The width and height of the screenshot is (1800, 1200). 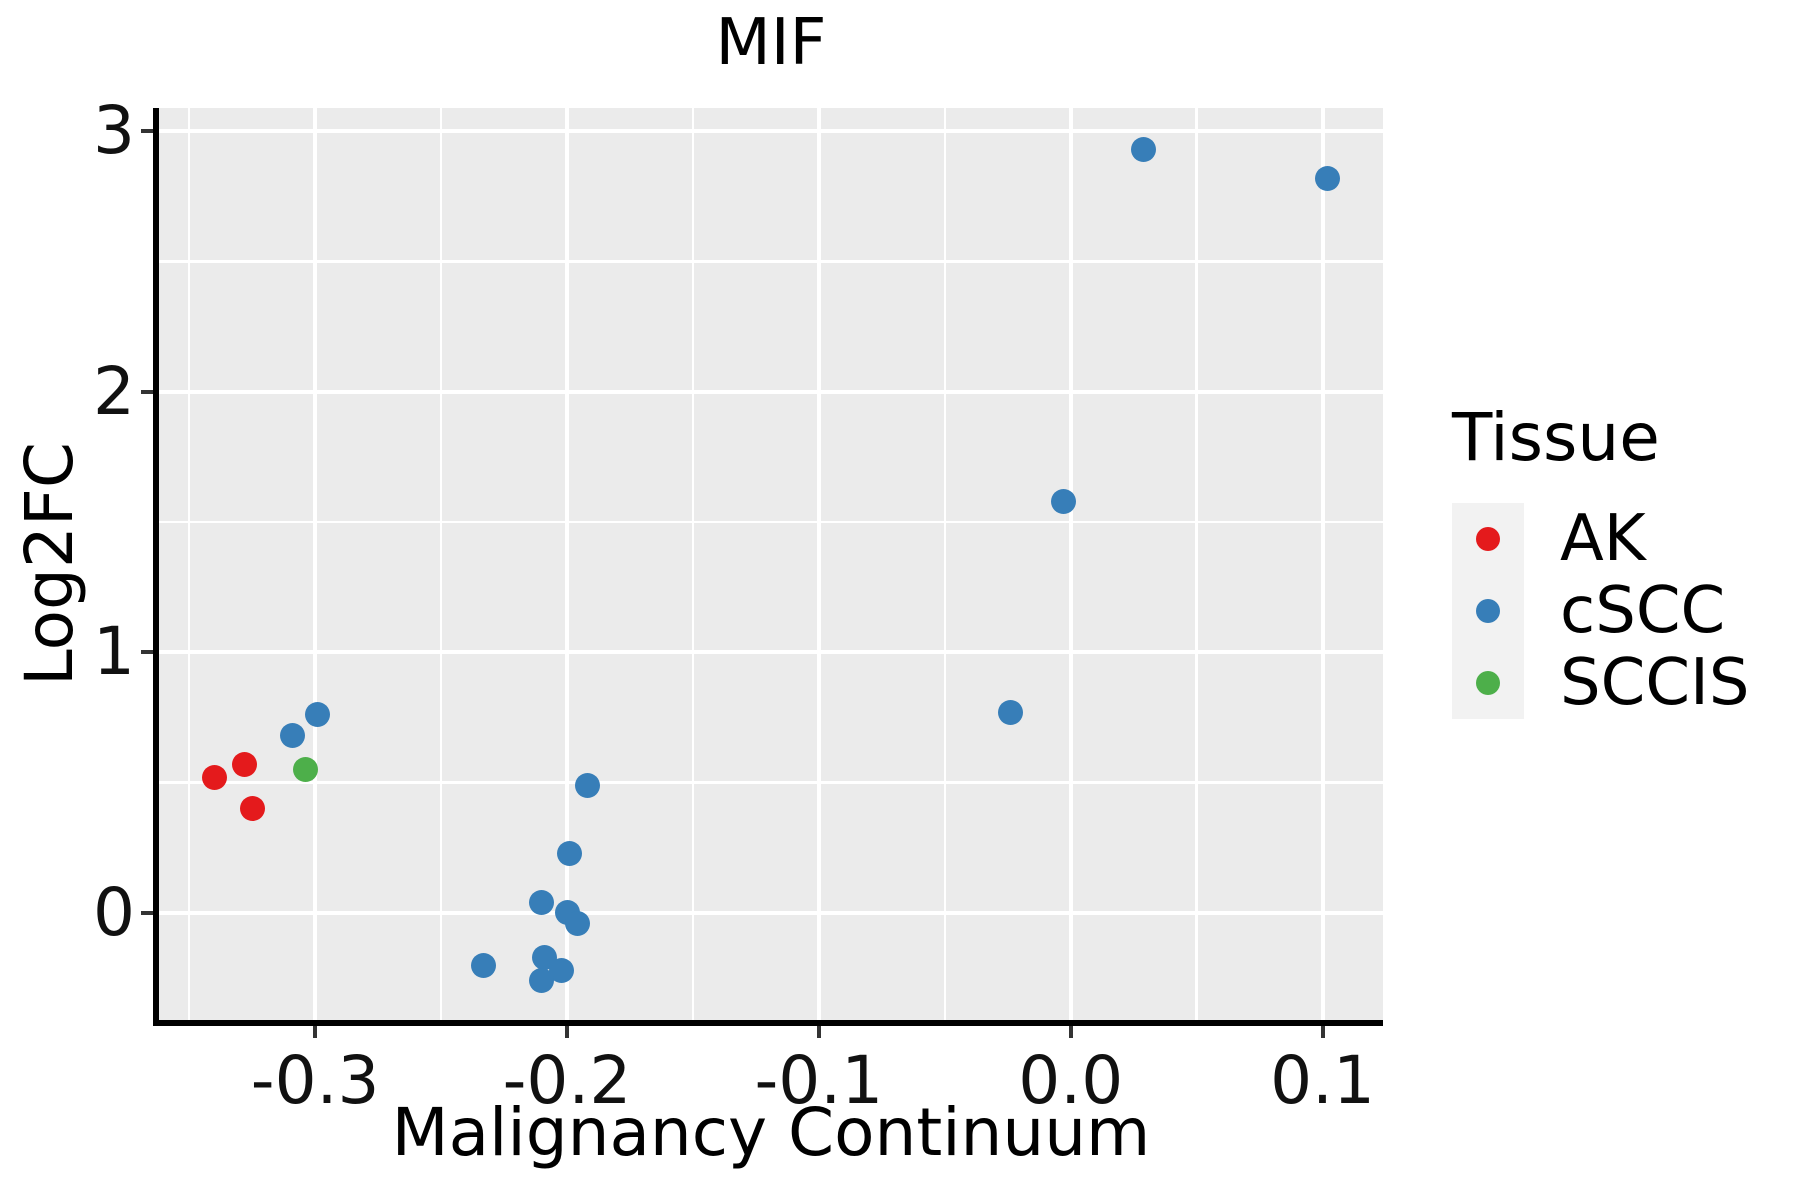 I want to click on legend-item-SCCIS: SCCIS, so click(x=1601, y=683).